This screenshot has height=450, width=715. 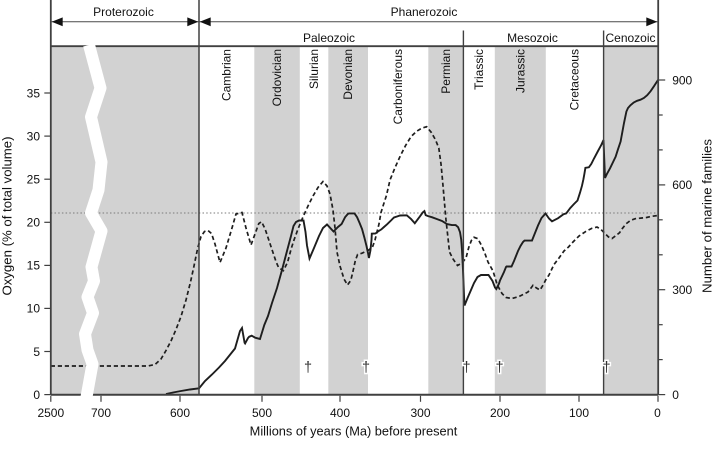 I want to click on svg-text: 20, so click(x=34, y=223).